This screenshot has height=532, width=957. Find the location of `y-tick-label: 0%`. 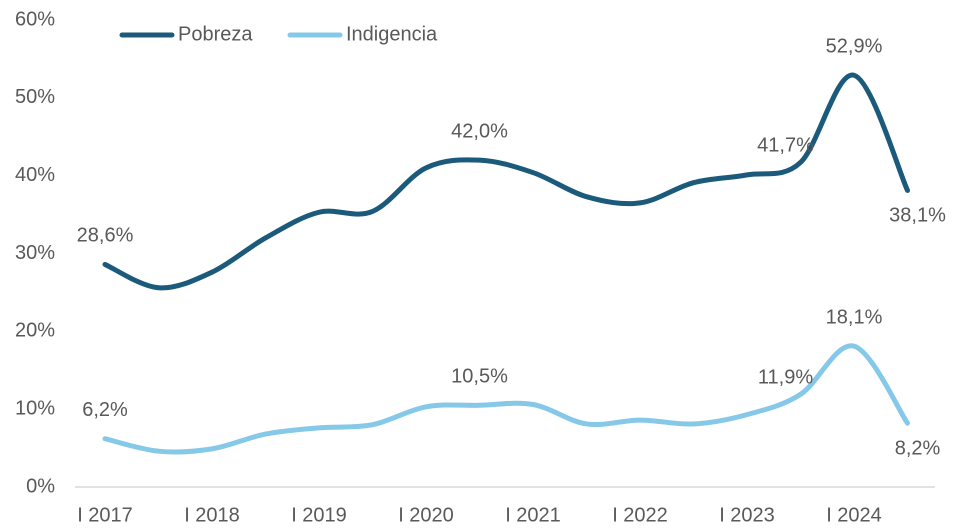

y-tick-label: 0% is located at coordinates (40, 486).